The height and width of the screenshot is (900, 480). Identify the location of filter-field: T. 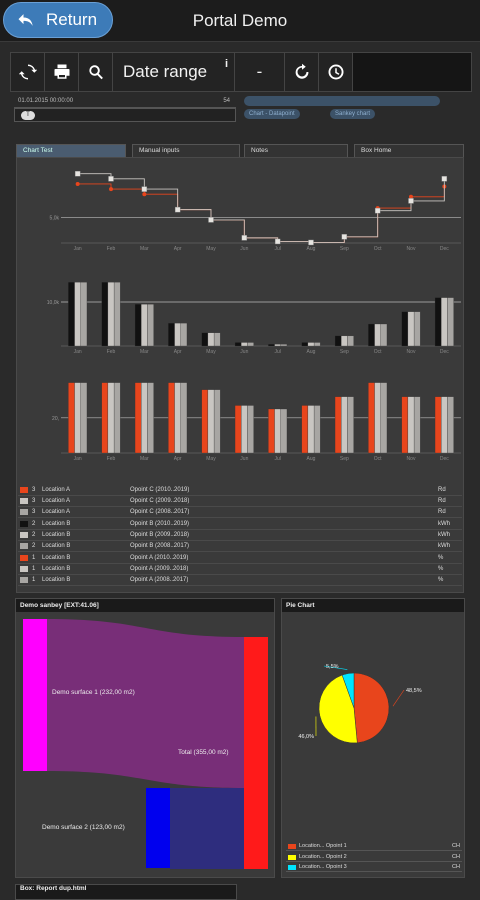
(125, 115).